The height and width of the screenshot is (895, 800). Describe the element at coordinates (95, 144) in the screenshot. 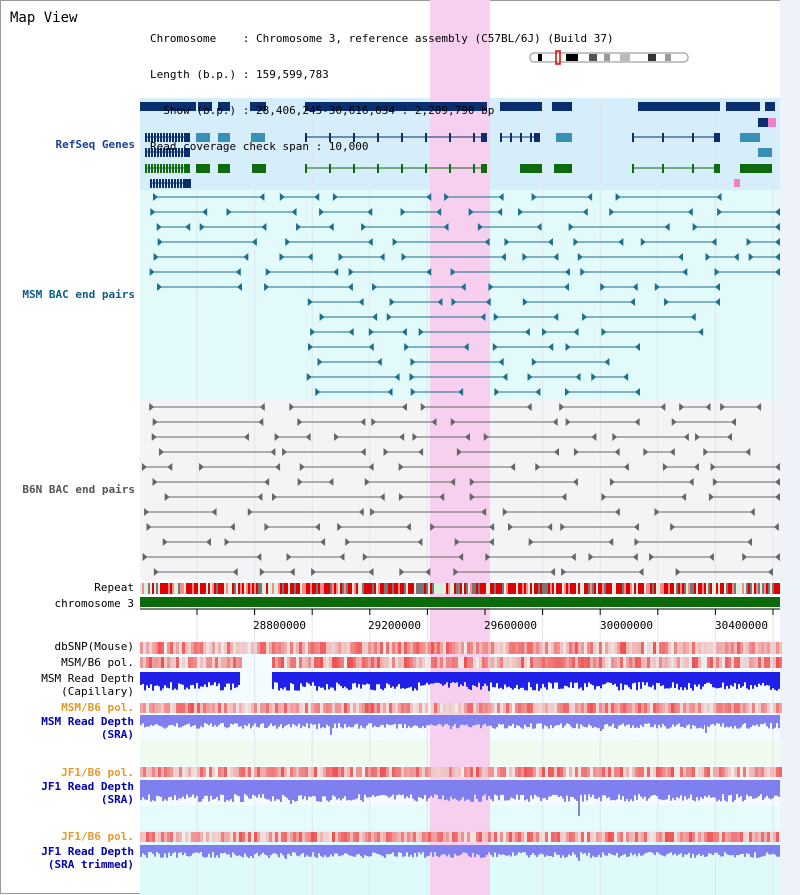

I see `track-label-refseq: RefSeq Genes` at that location.